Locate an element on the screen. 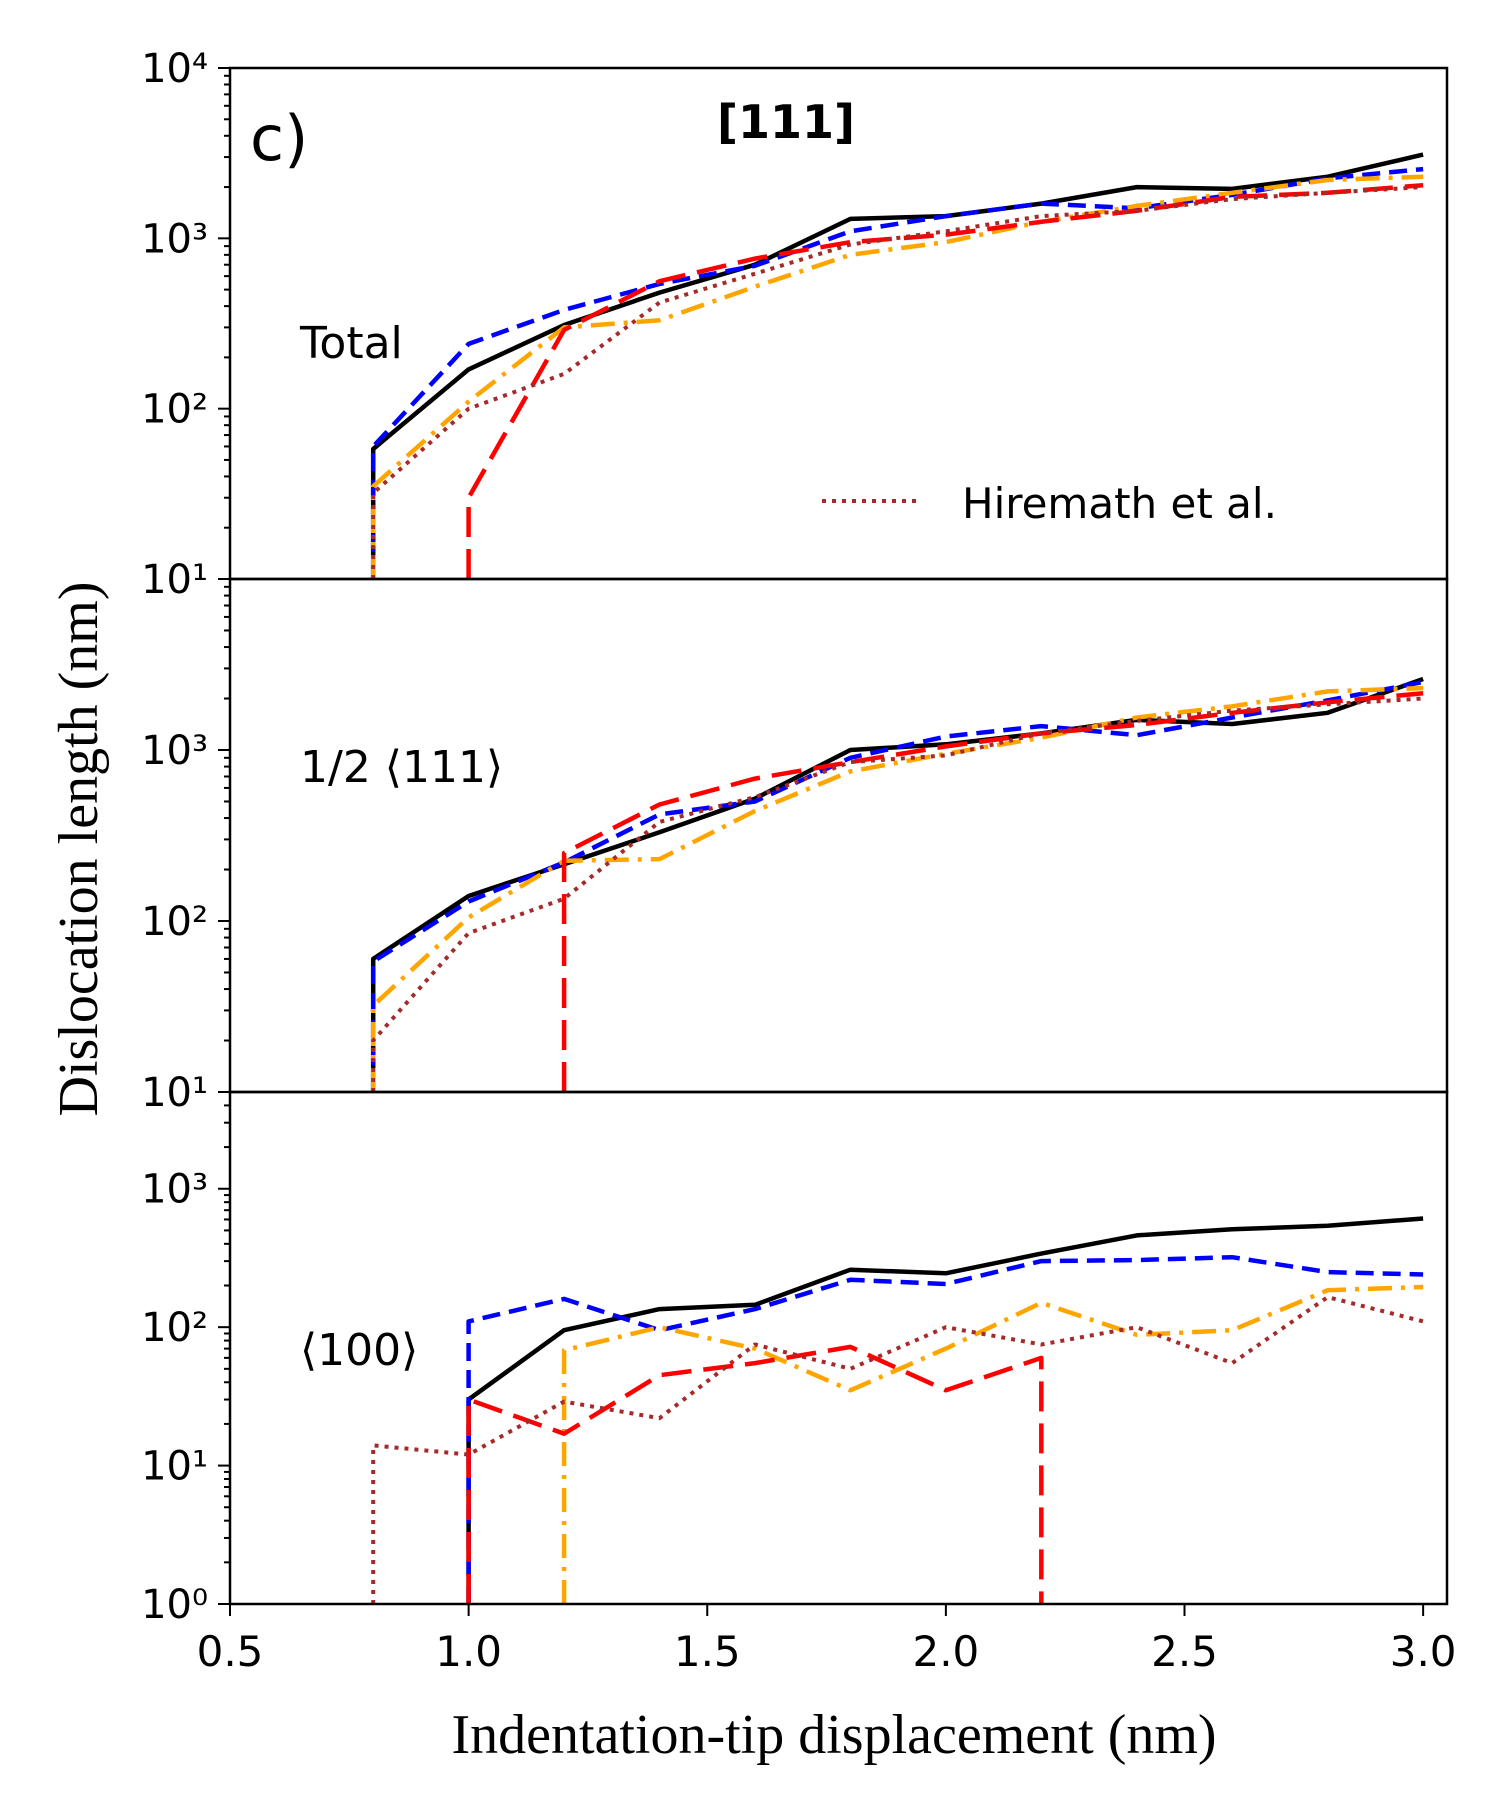 This screenshot has height=1800, width=1500. series-line-hiremath-et-al is located at coordinates (897, 1449).